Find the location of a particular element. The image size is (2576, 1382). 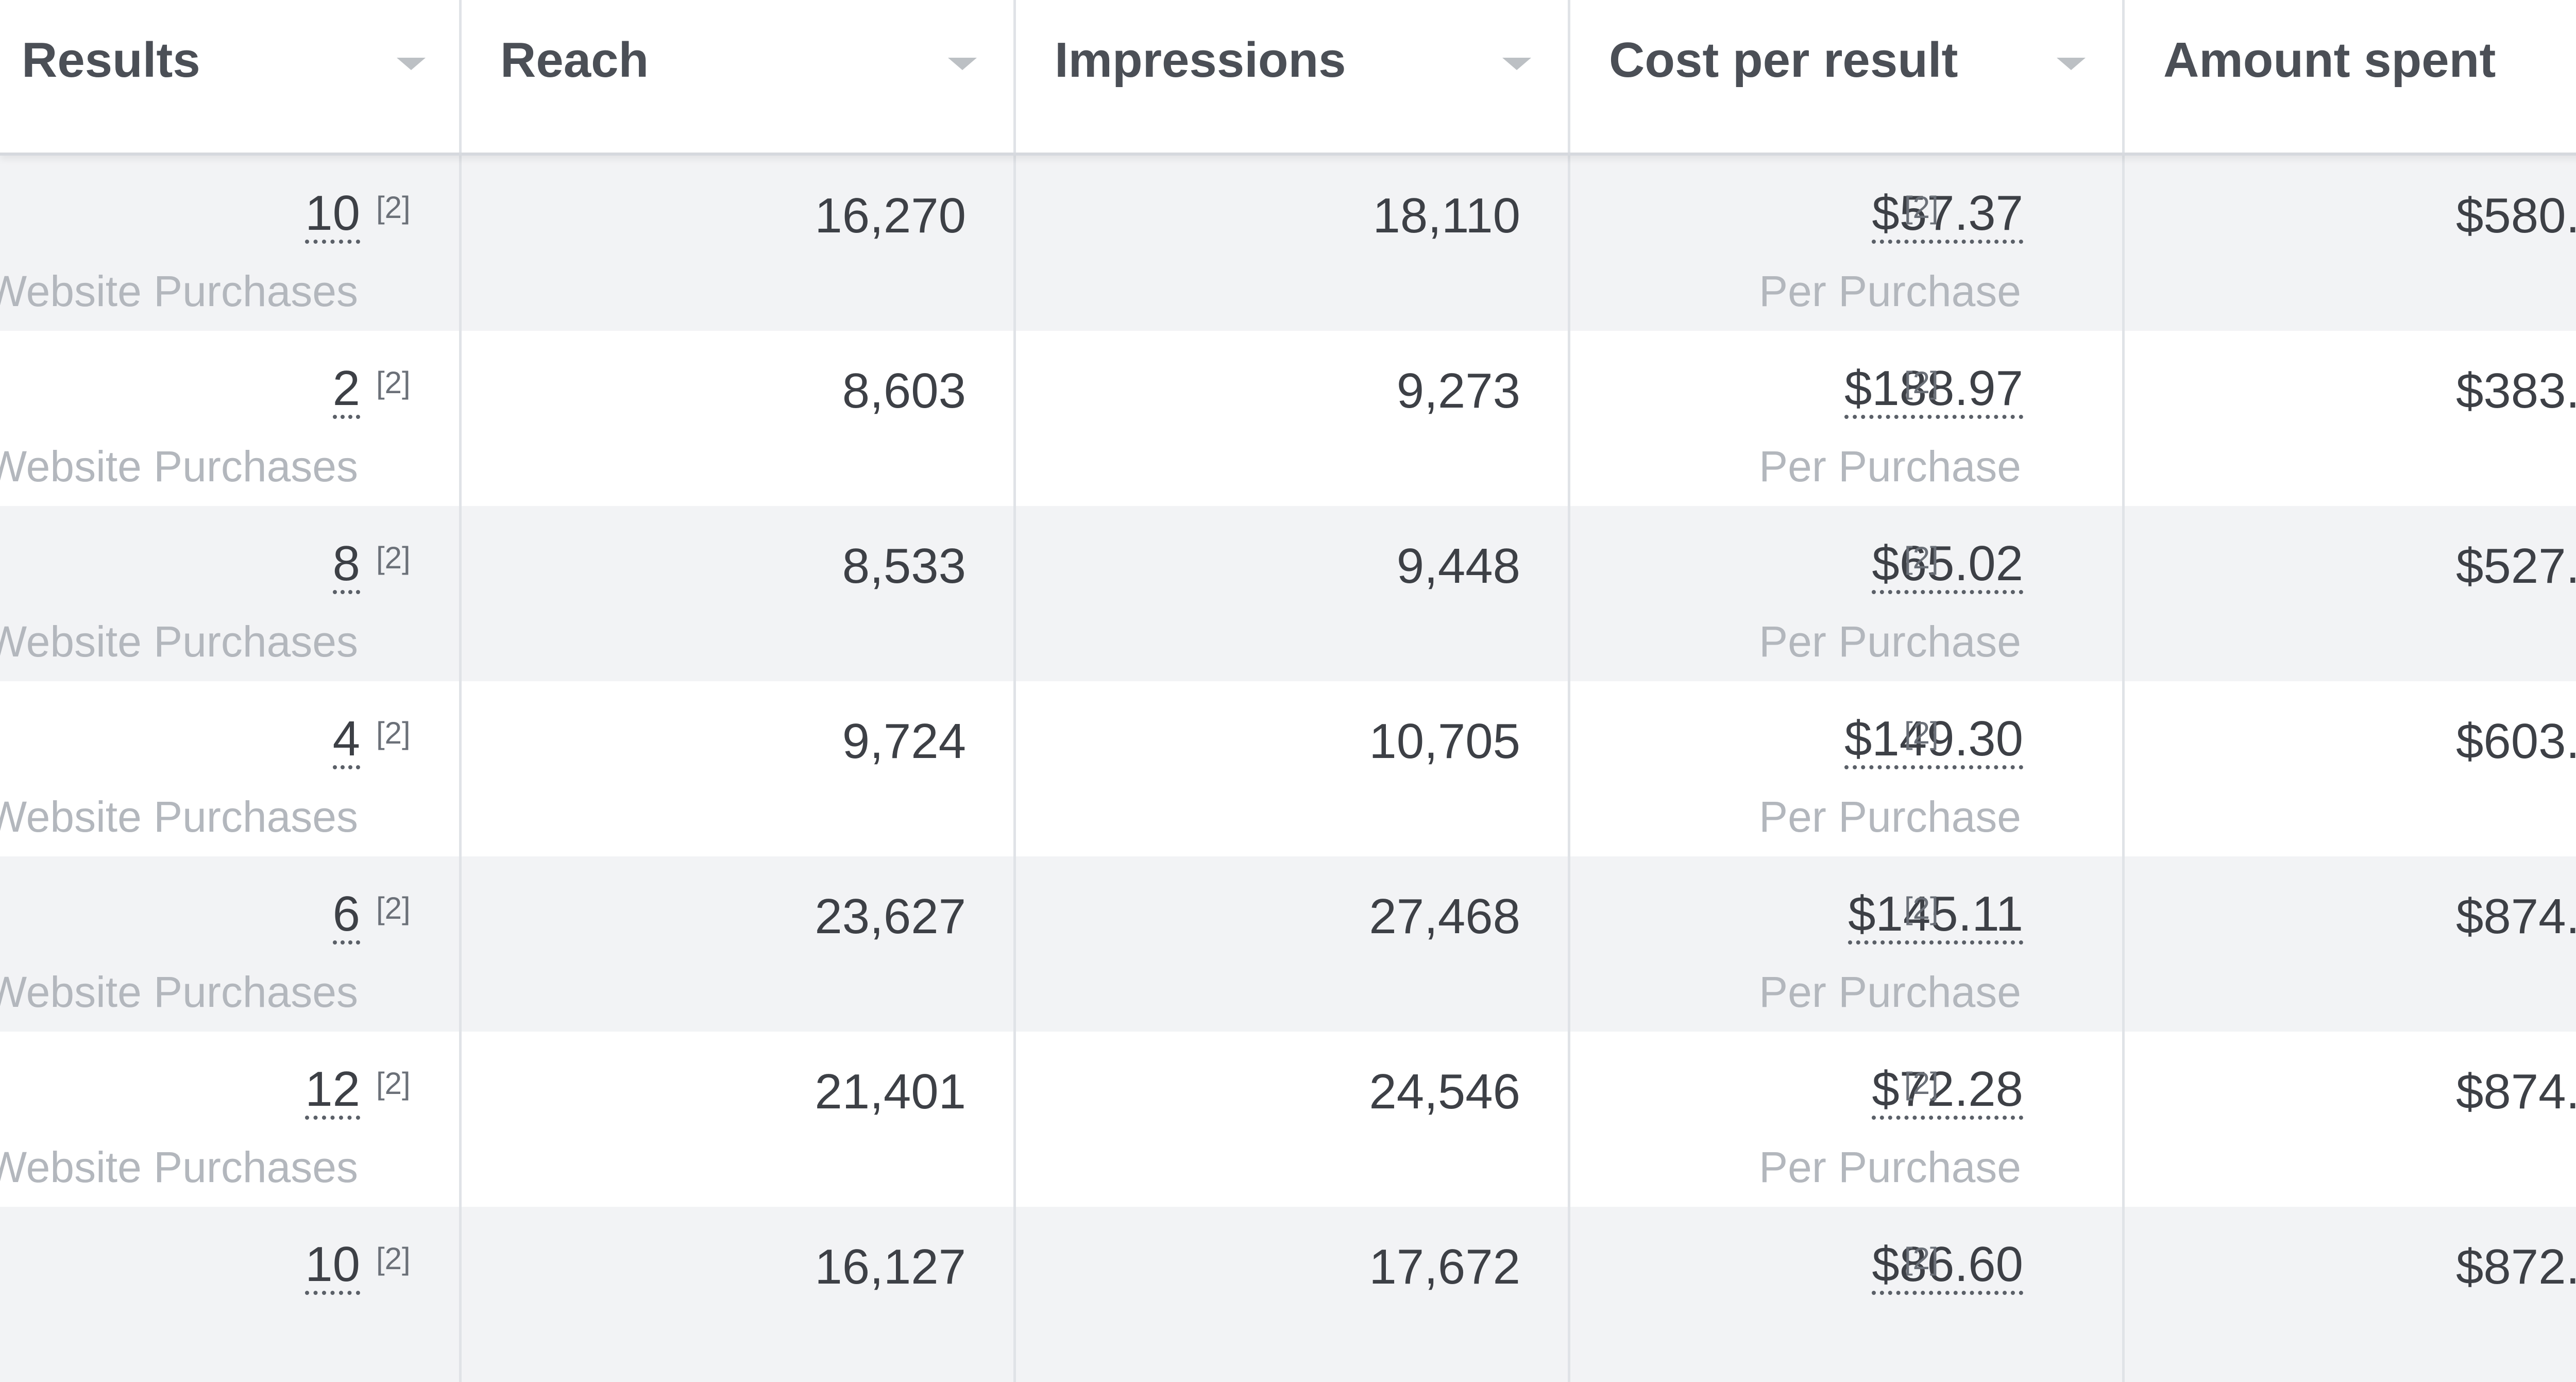

amount-spent-value: $603.32 is located at coordinates (2515, 741).